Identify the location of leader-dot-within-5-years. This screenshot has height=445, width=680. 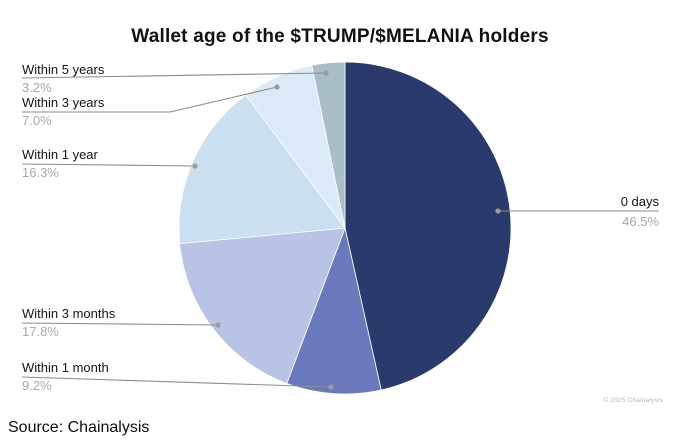
(326, 73).